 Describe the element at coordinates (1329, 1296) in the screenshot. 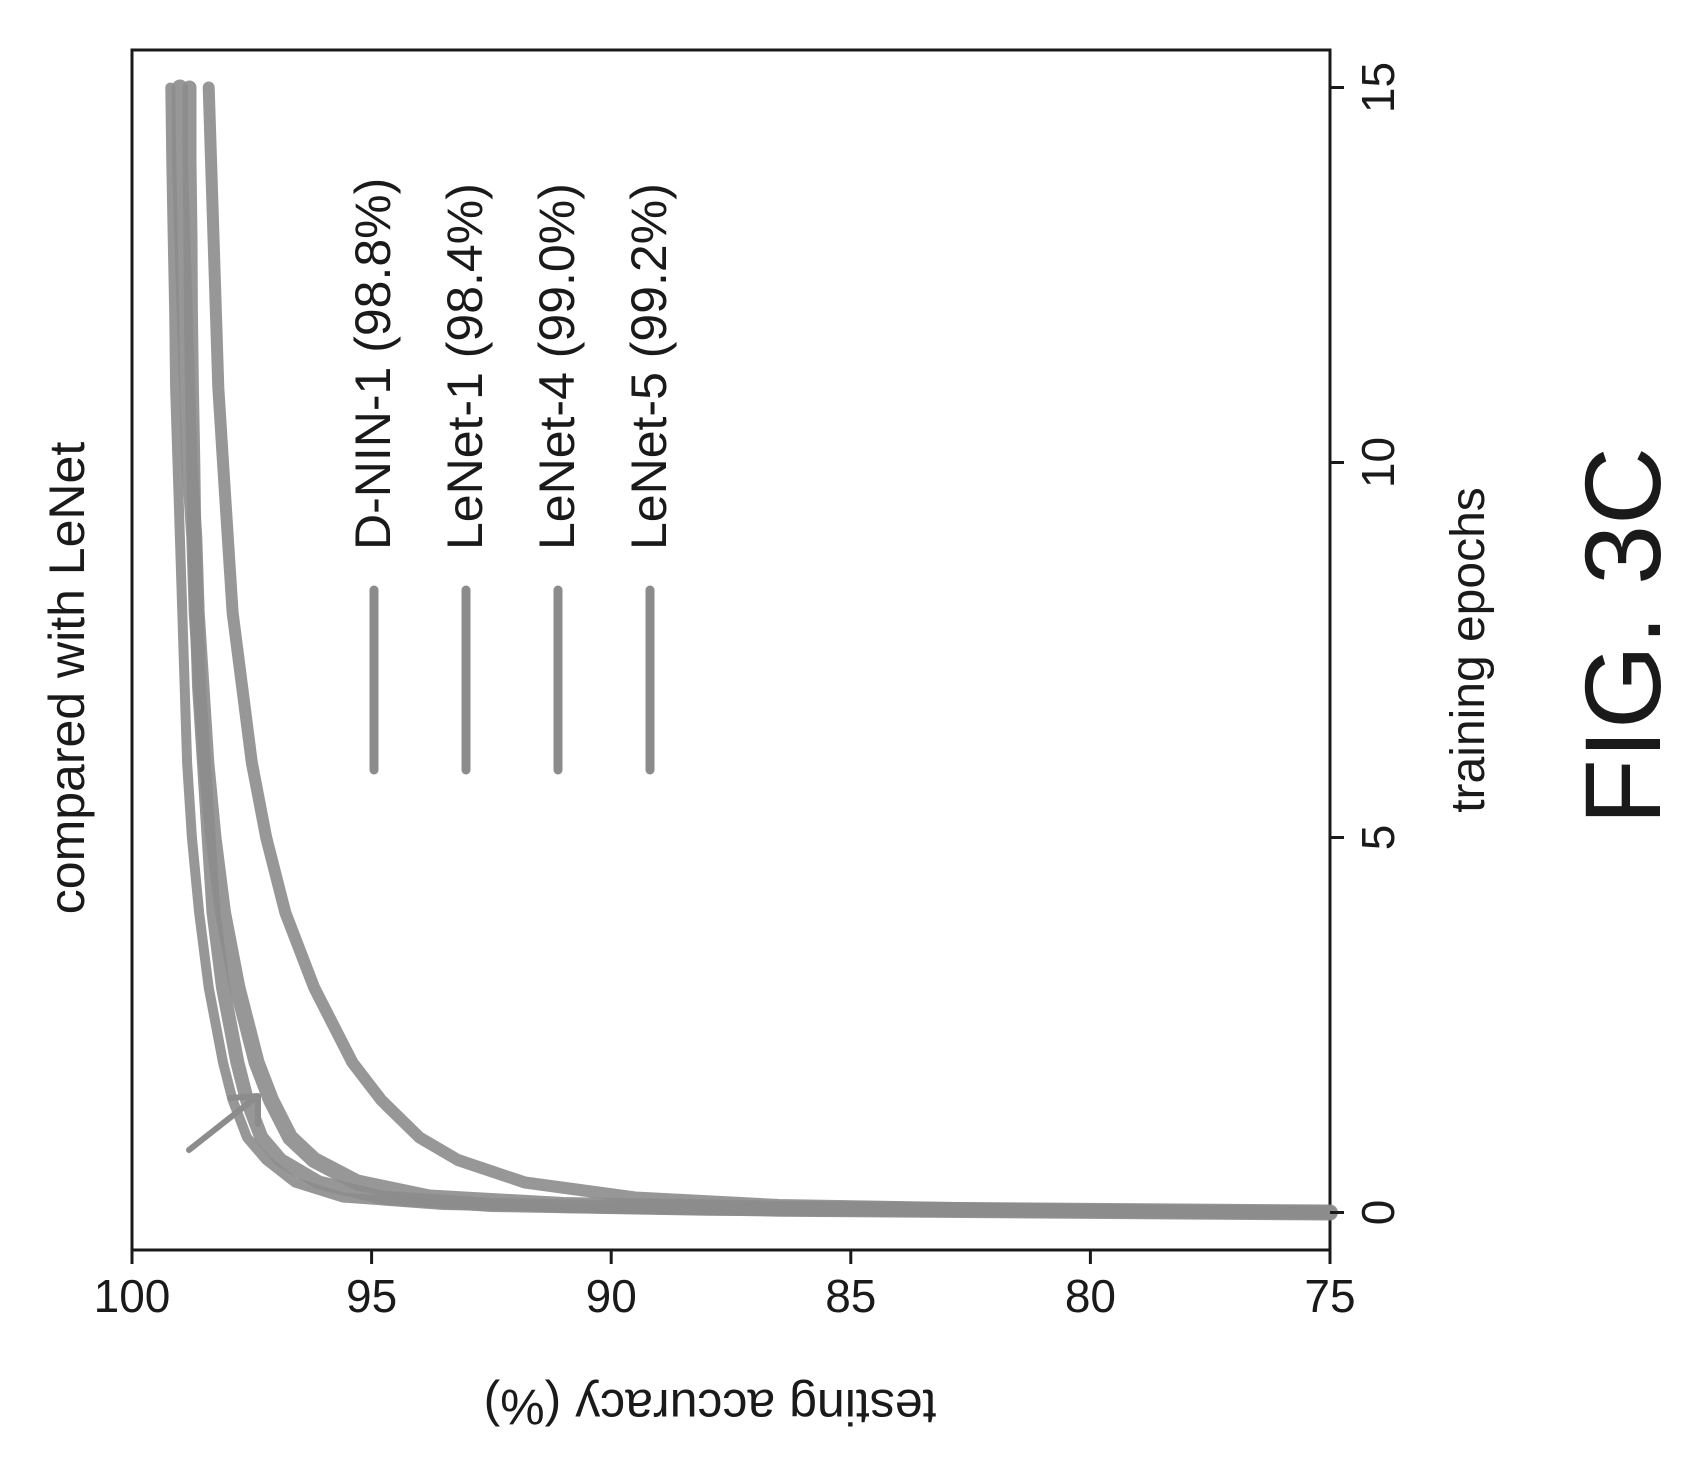

I see `y-tick-label: 75` at that location.